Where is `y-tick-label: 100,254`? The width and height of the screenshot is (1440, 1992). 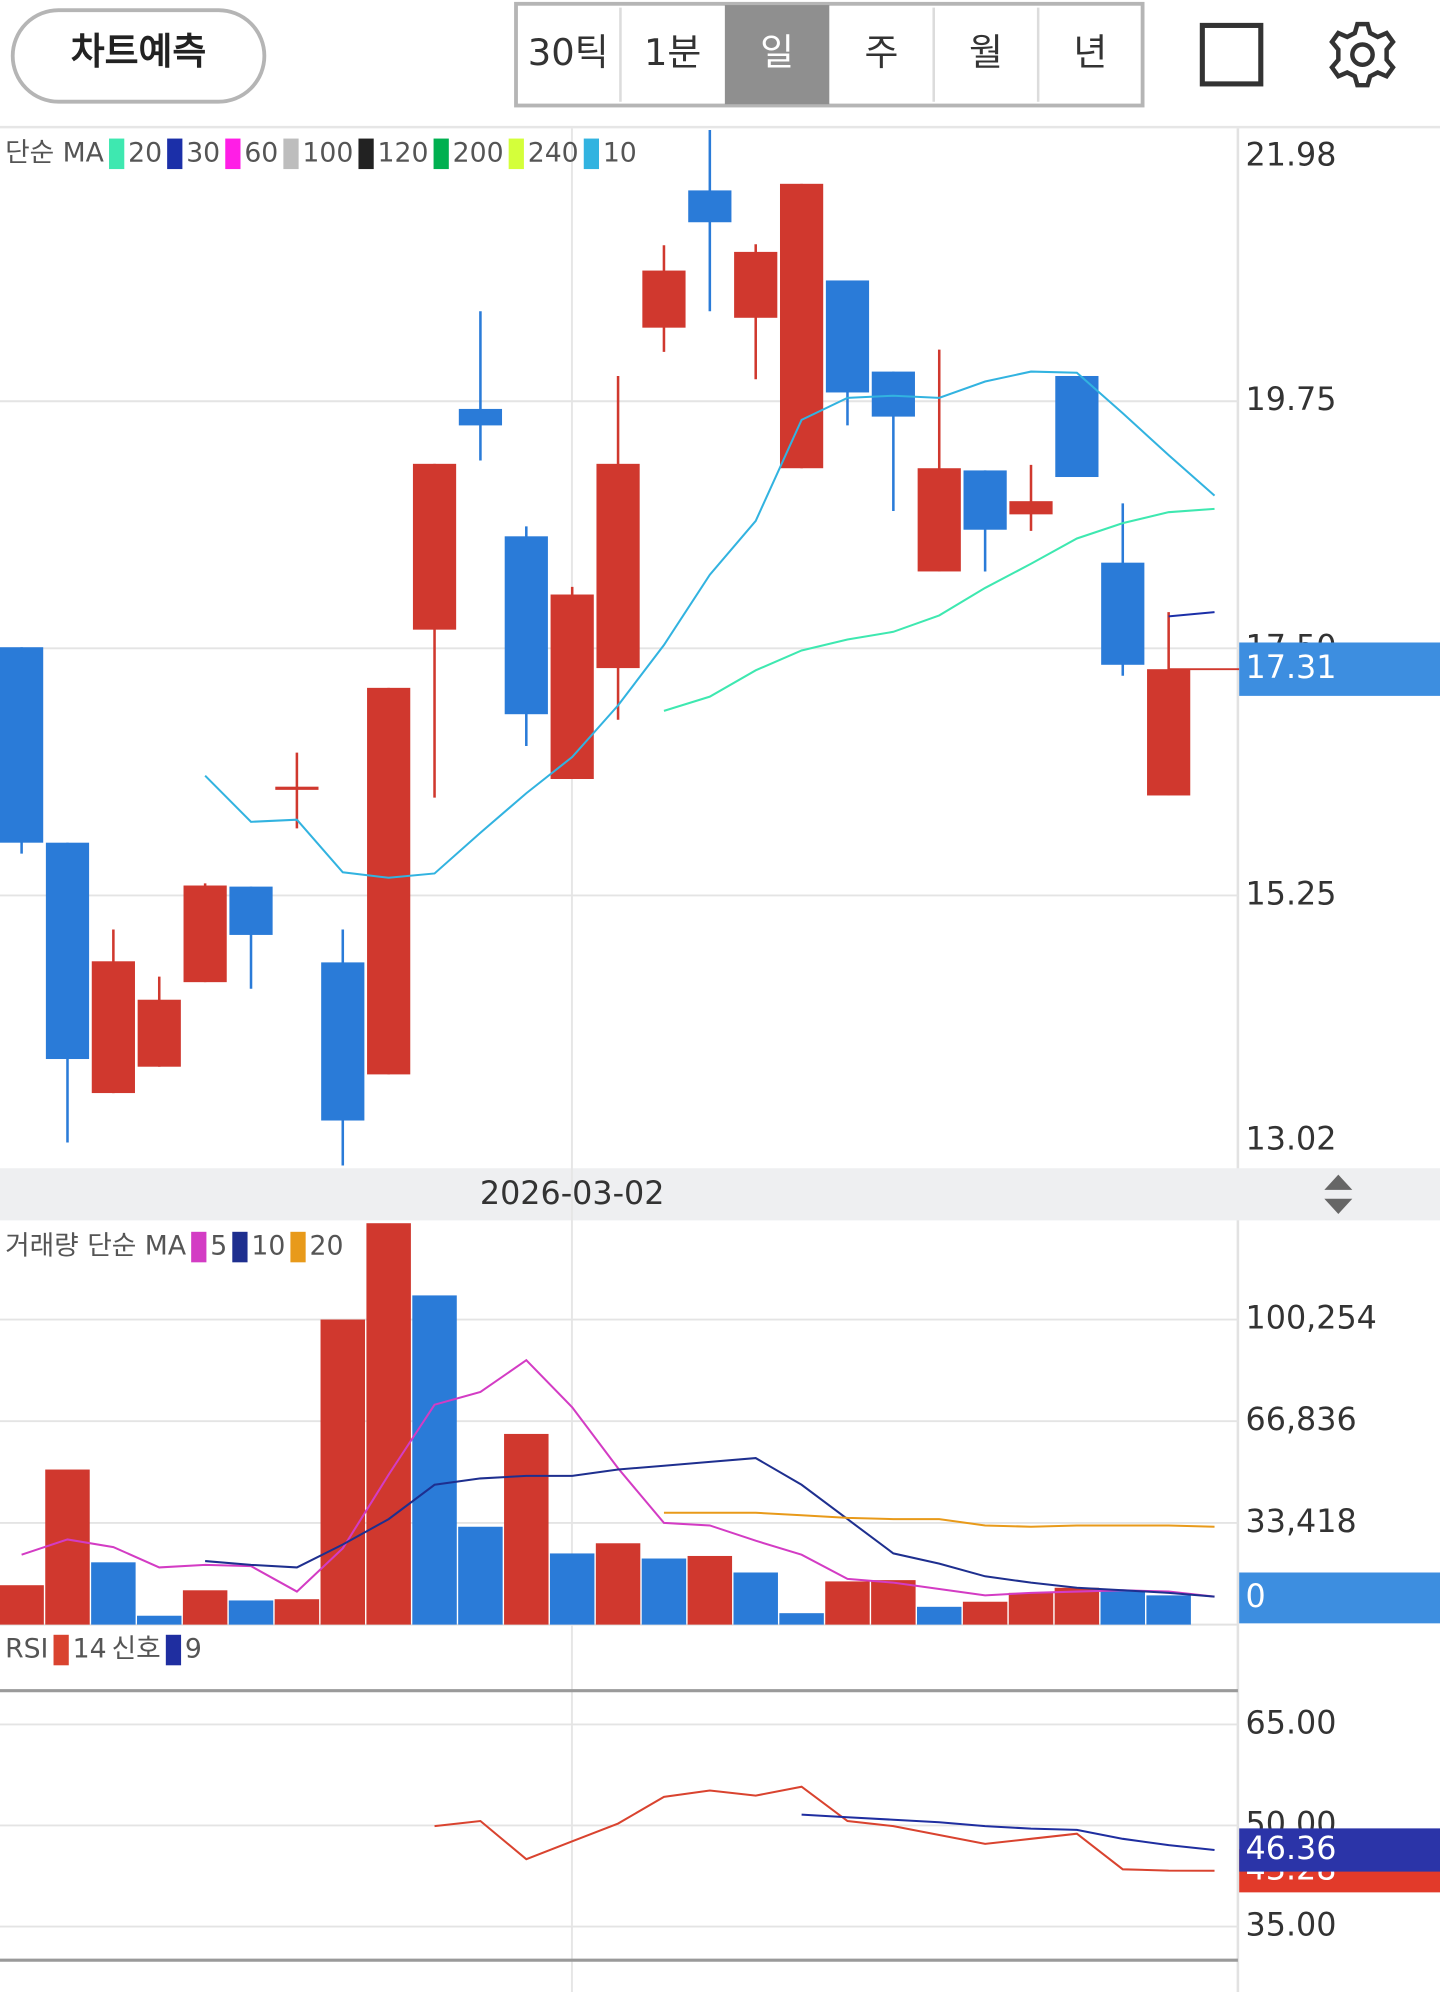 y-tick-label: 100,254 is located at coordinates (1311, 1319).